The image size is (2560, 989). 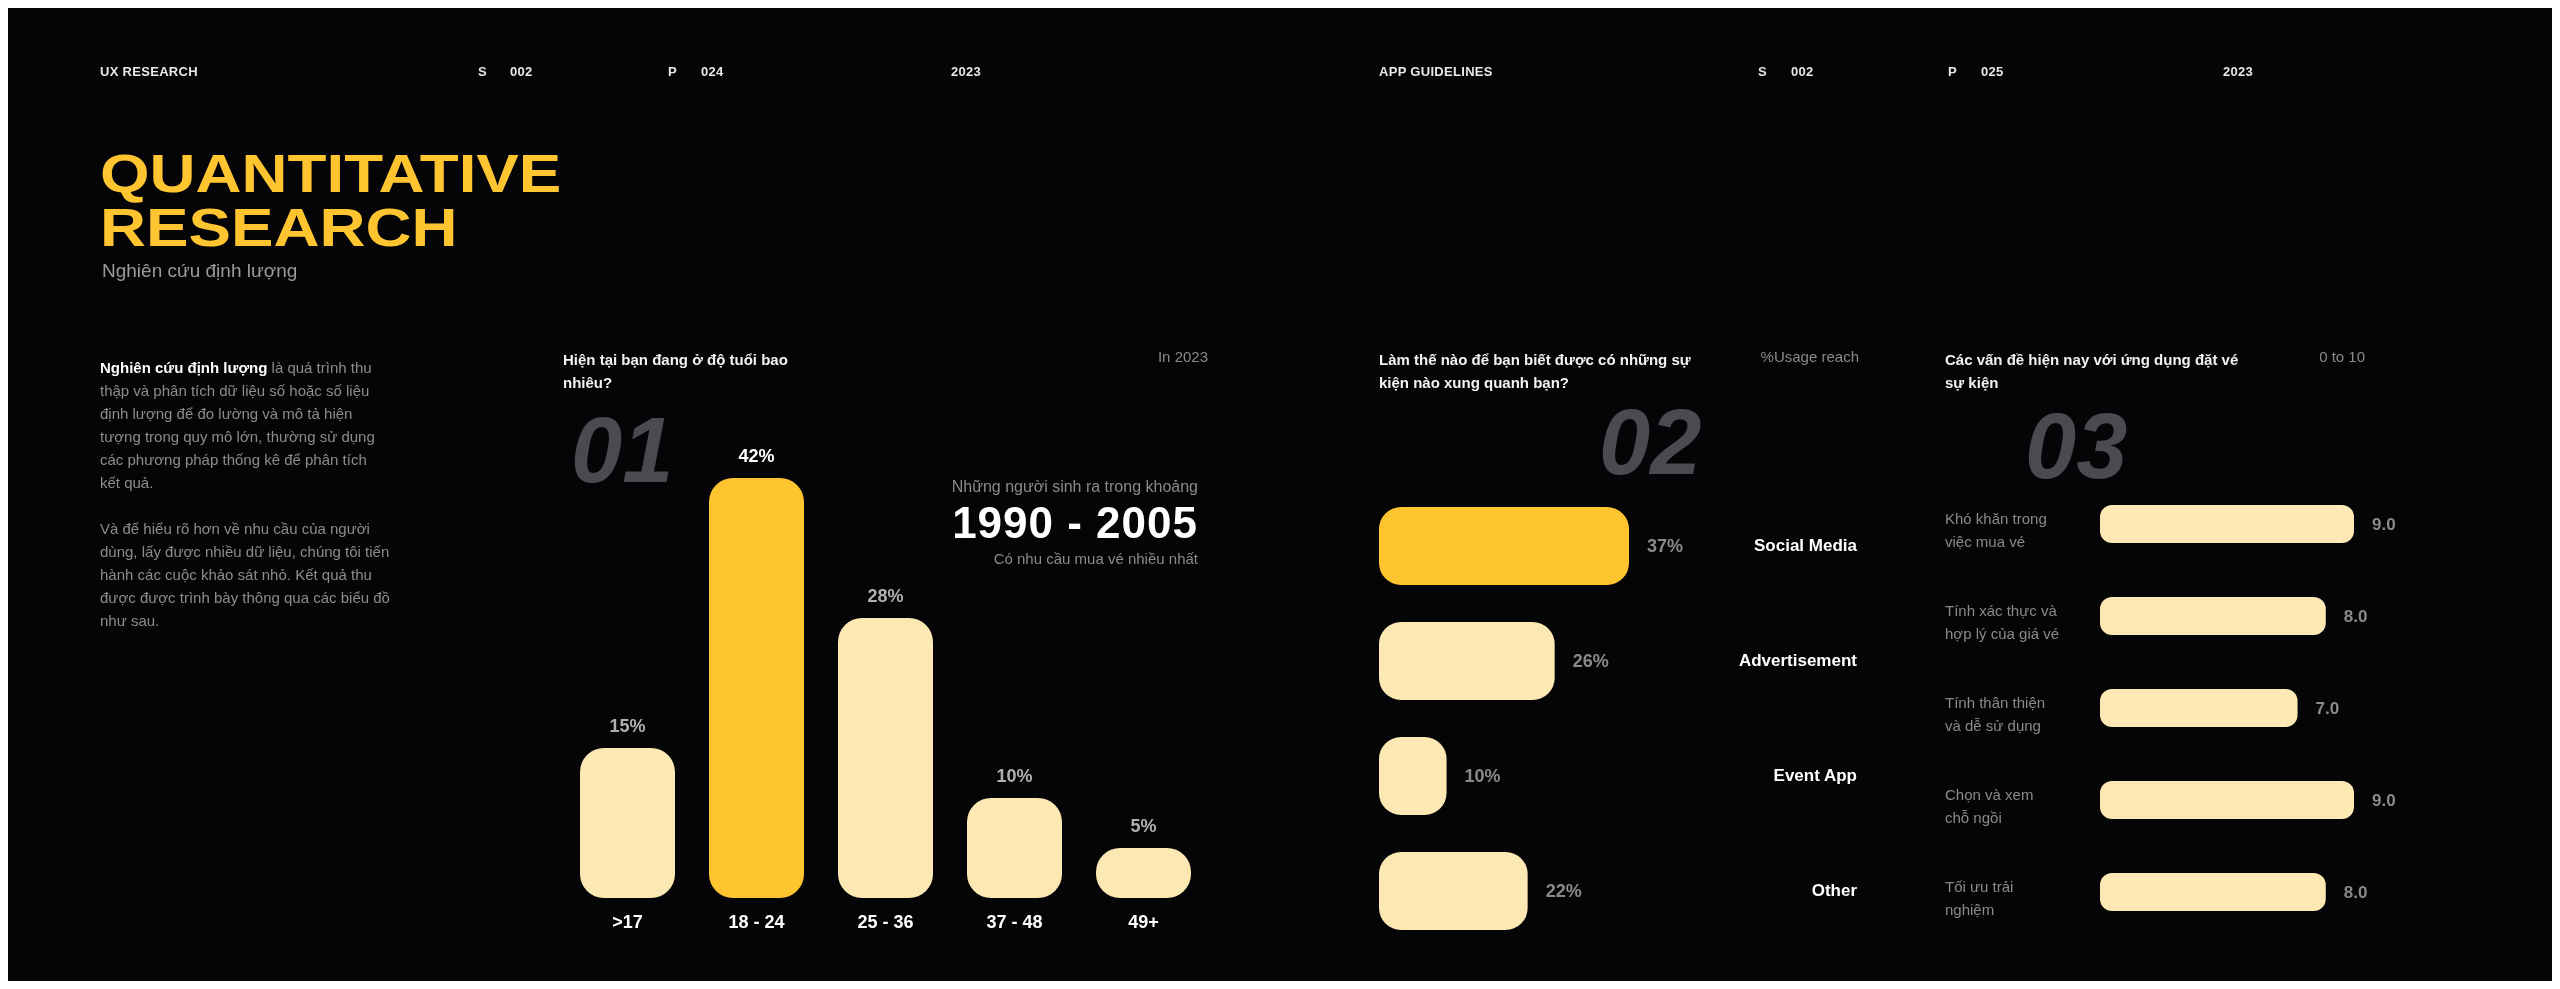 I want to click on y-tick-label: Advertisement, so click(x=1798, y=660).